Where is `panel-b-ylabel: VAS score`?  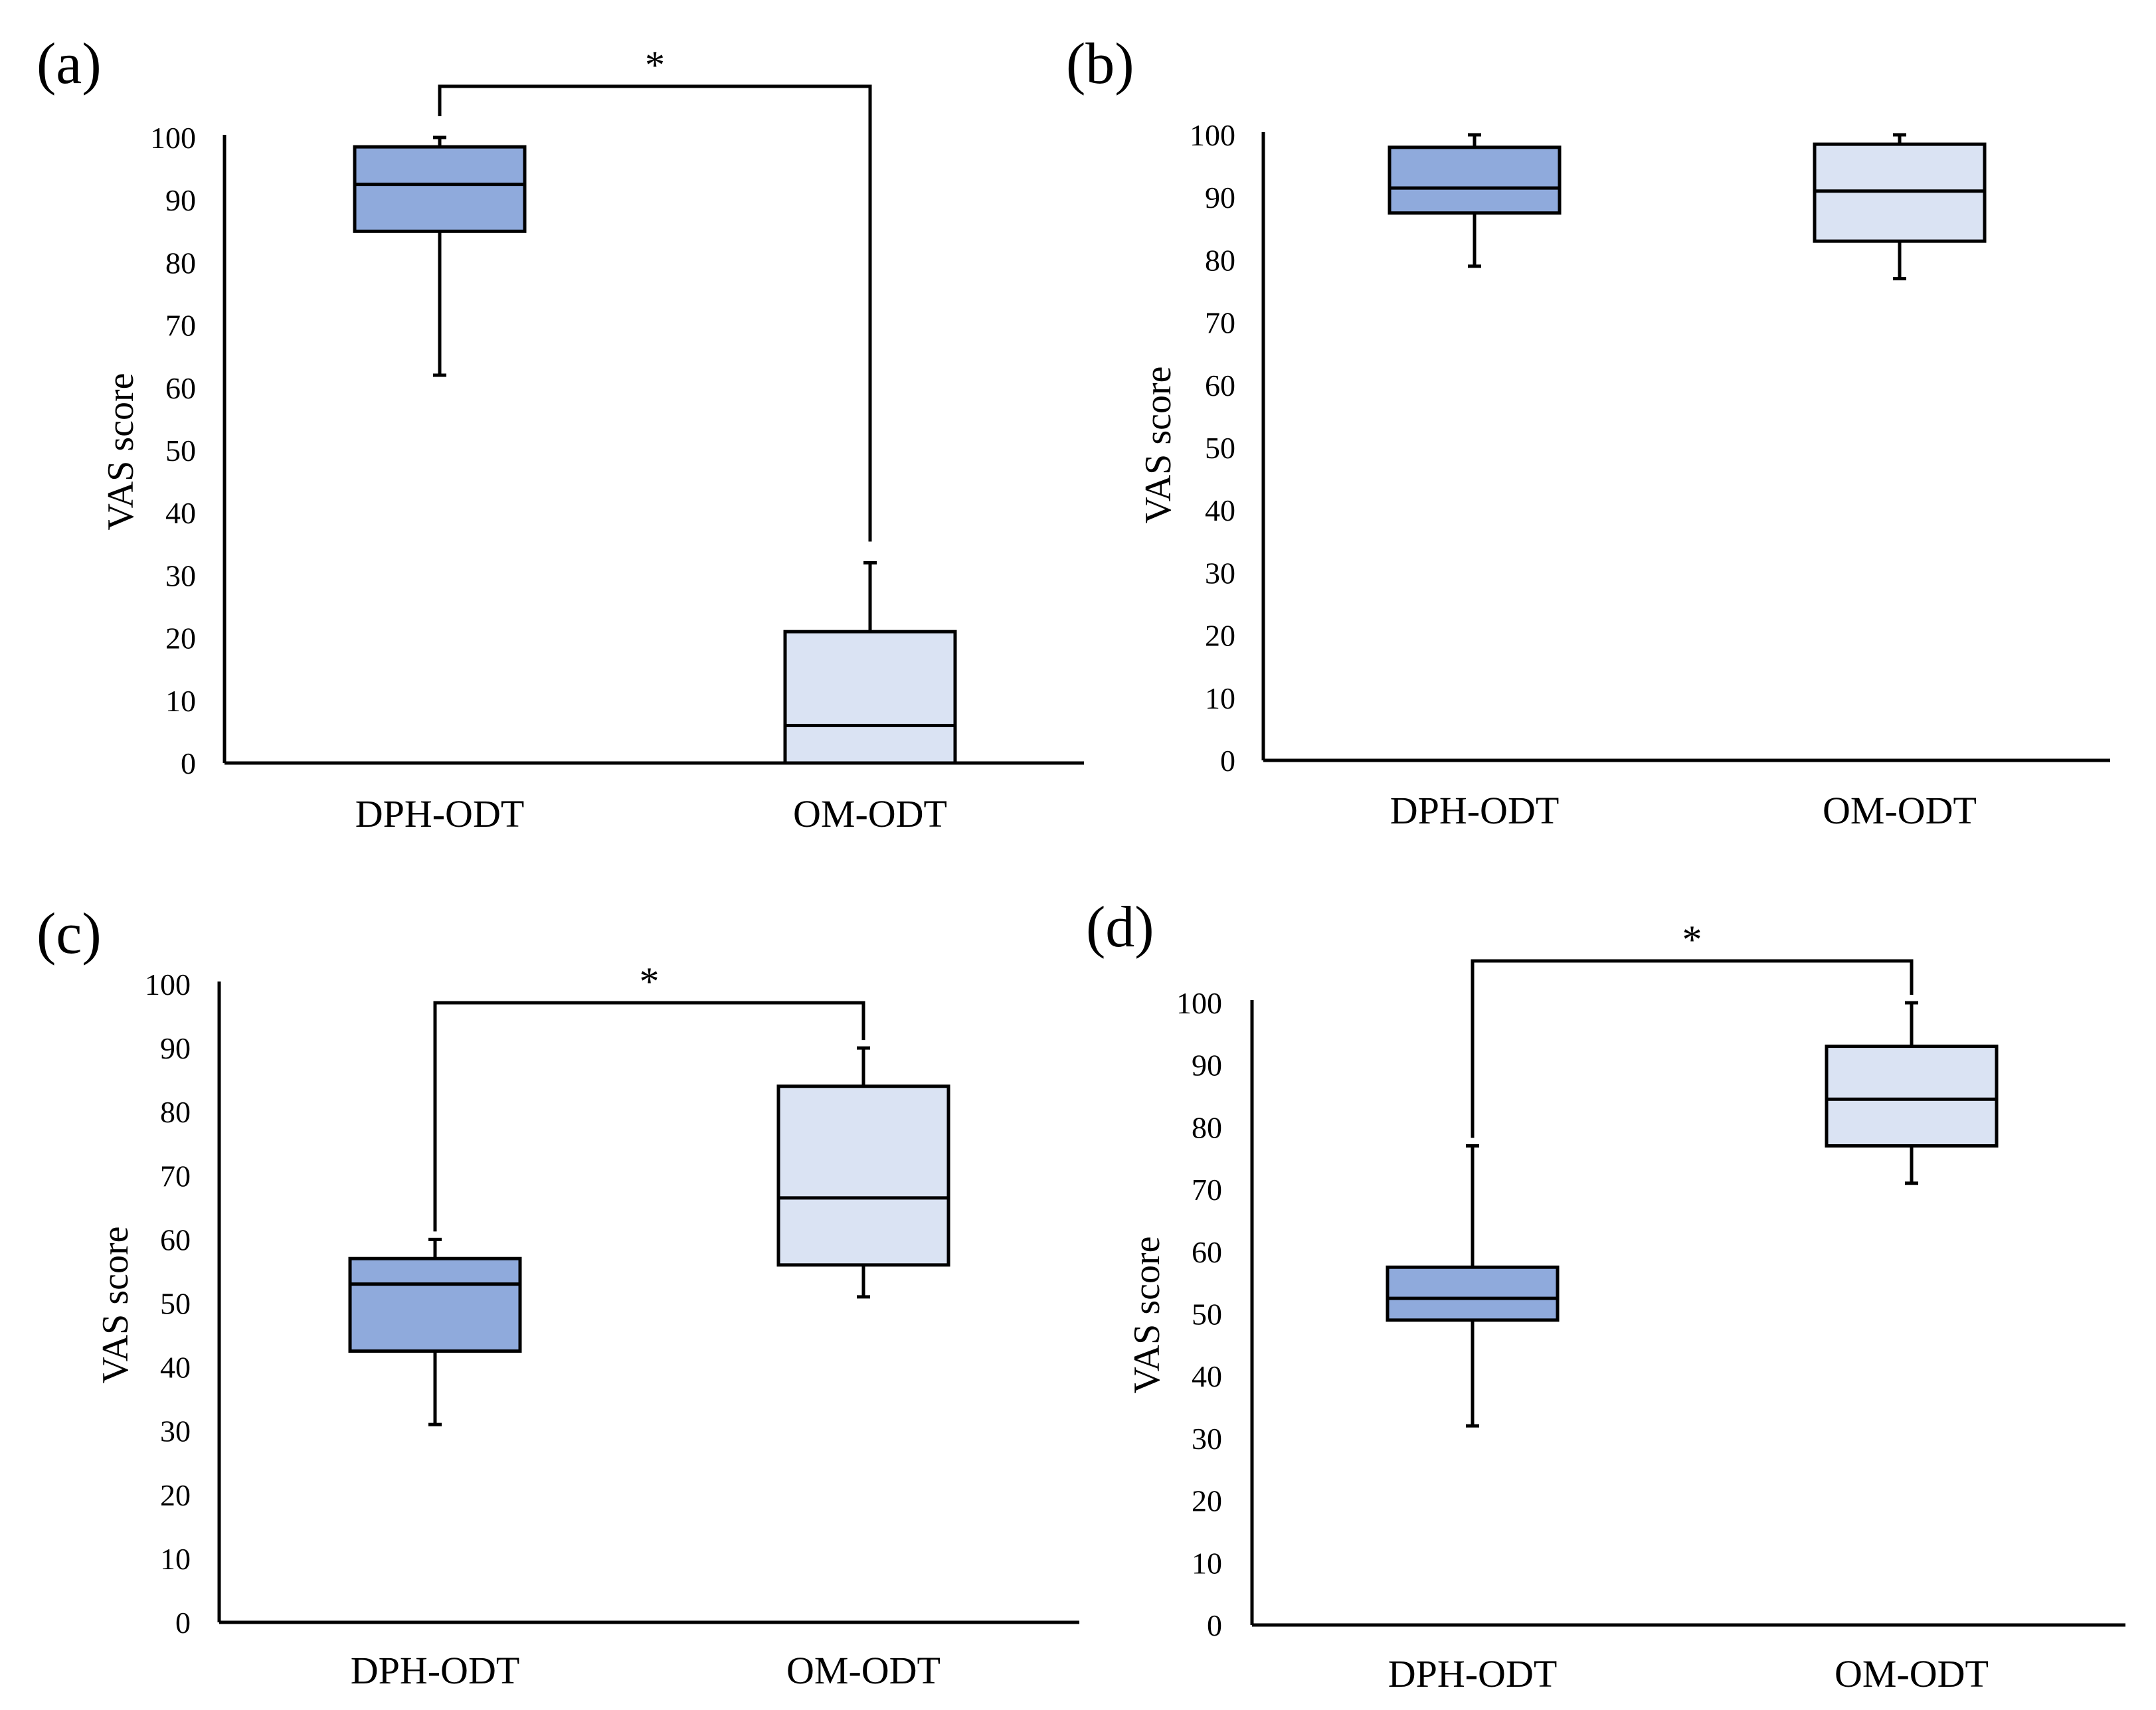
panel-b-ylabel: VAS score is located at coordinates (1158, 445).